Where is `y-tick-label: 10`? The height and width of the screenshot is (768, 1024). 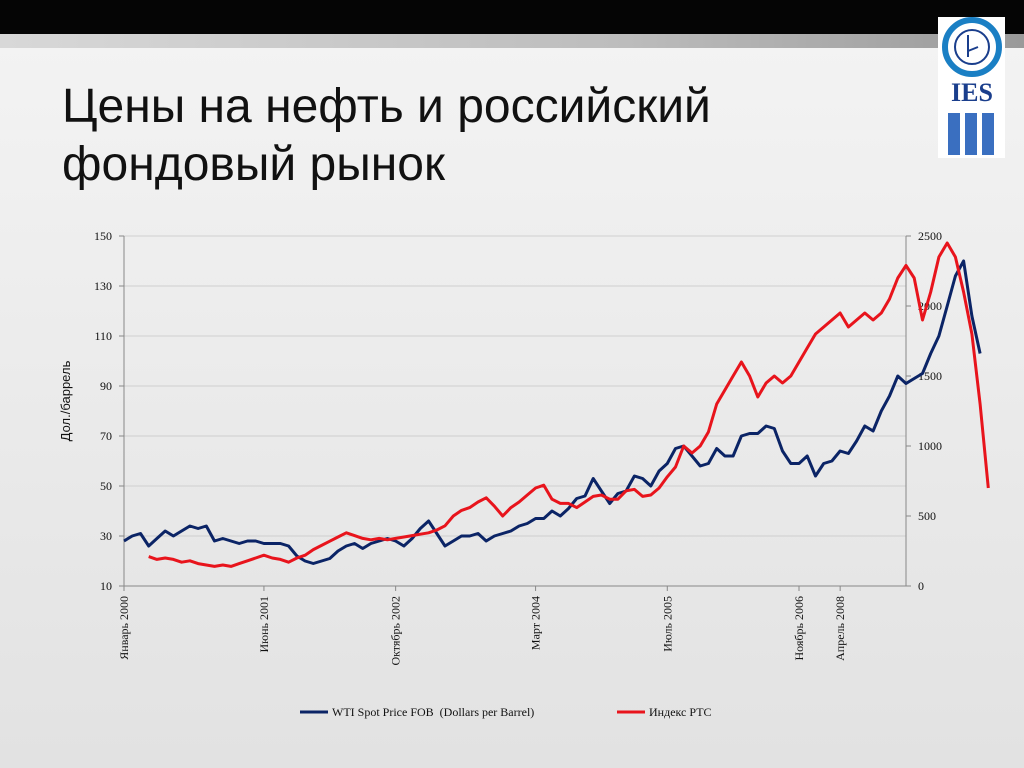 y-tick-label: 10 is located at coordinates (106, 586).